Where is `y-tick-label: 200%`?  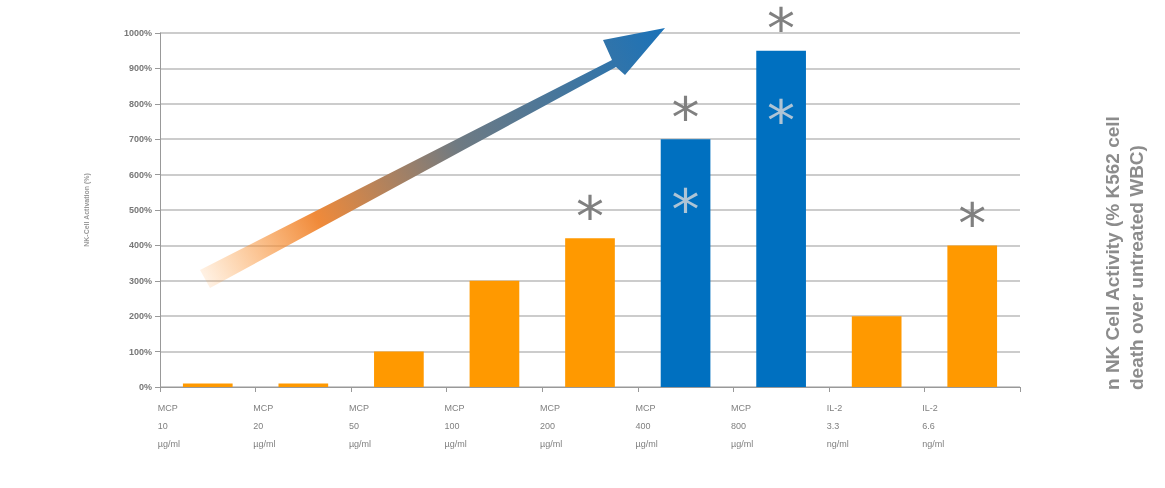 y-tick-label: 200% is located at coordinates (140, 316).